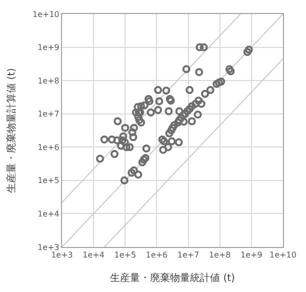 The width and height of the screenshot is (306, 292). I want to click on y-tick-label: 1e+9, so click(49, 47).